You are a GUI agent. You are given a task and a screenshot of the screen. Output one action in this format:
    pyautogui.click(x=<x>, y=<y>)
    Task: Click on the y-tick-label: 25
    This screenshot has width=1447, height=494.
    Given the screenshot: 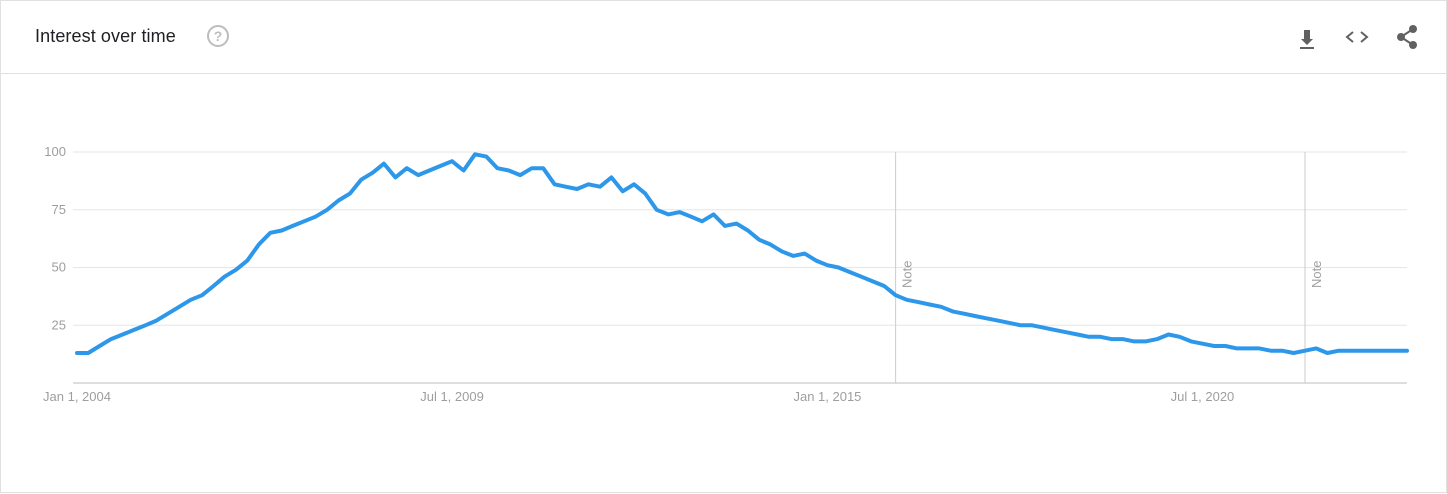 What is the action you would take?
    pyautogui.click(x=59, y=324)
    